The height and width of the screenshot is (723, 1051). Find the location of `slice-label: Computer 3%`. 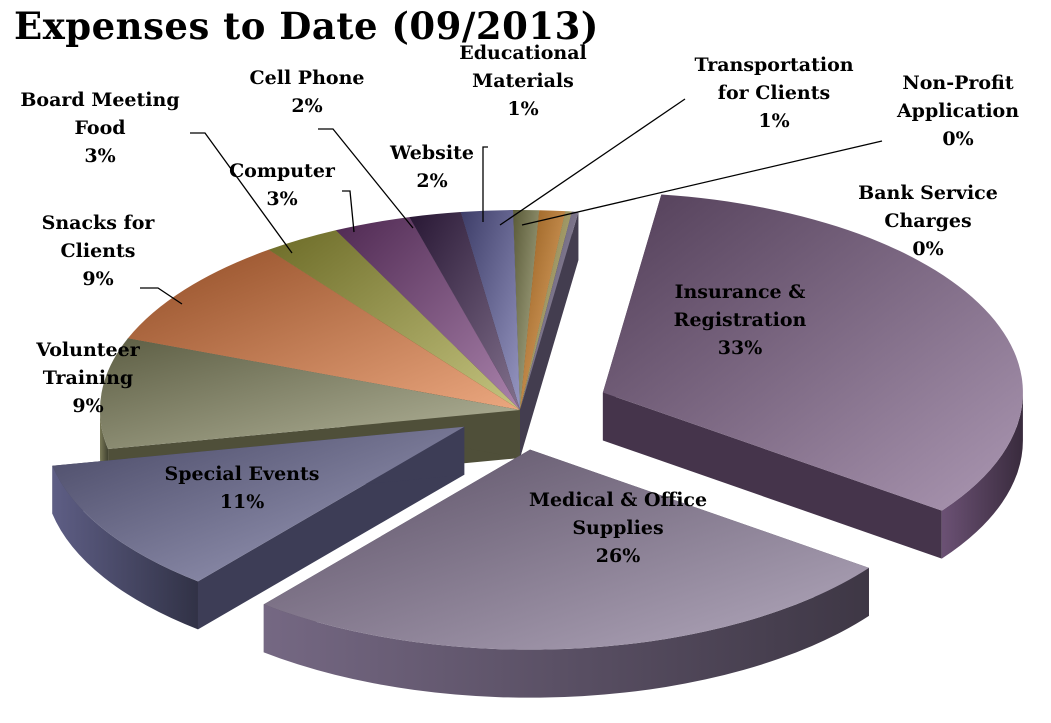

slice-label: Computer 3% is located at coordinates (282, 185).